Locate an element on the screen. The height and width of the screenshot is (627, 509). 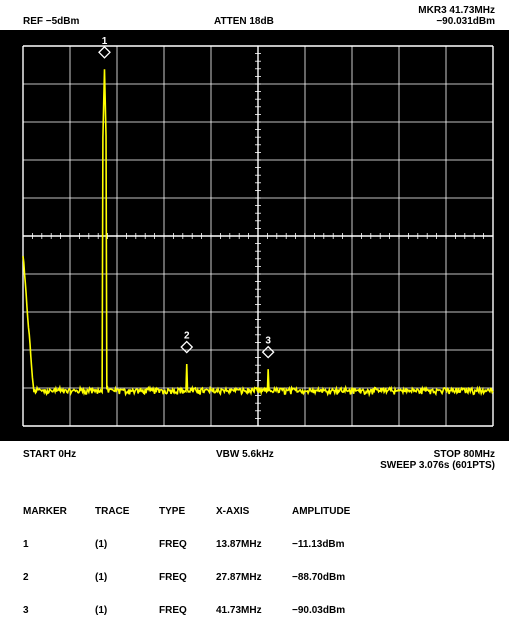
amplitude-cell: −90.03dBm is located at coordinates (319, 610).